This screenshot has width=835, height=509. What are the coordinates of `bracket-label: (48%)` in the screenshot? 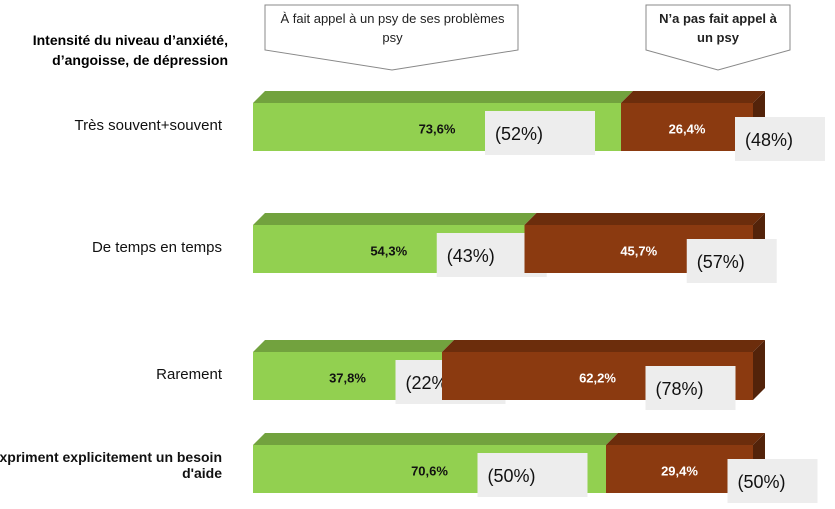 It's located at (769, 140).